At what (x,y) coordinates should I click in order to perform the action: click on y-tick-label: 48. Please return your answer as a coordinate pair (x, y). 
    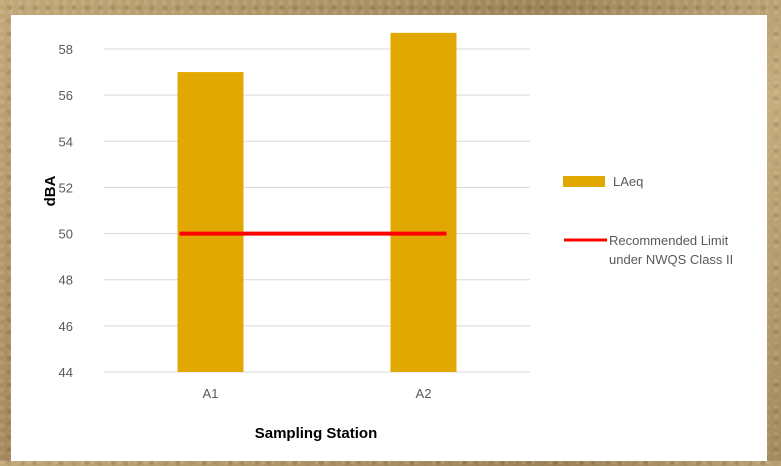
    Looking at the image, I should click on (66, 280).